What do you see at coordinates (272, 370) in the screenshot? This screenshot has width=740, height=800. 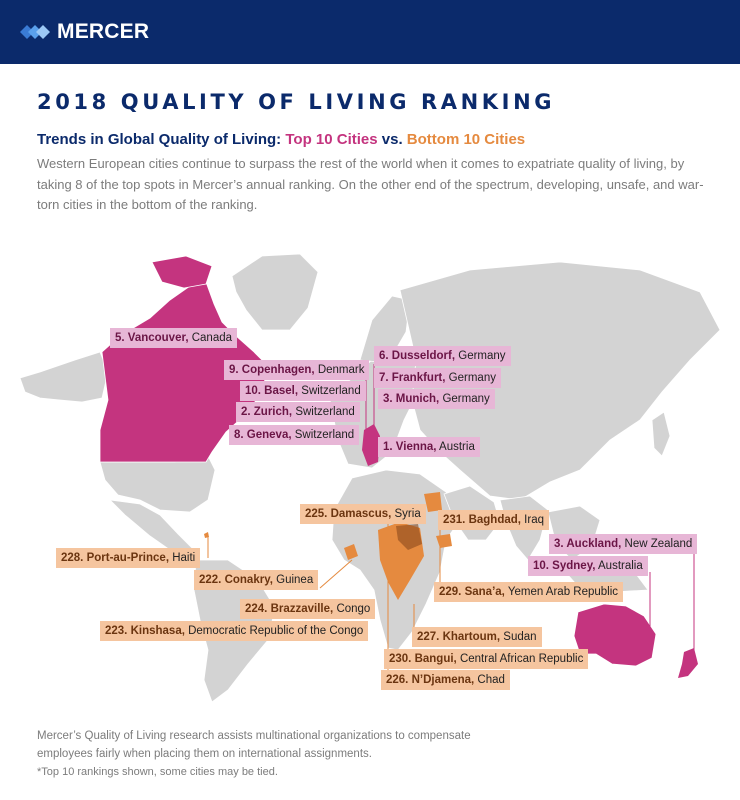 I see `city-rank: 9. Copenhagen,` at bounding box center [272, 370].